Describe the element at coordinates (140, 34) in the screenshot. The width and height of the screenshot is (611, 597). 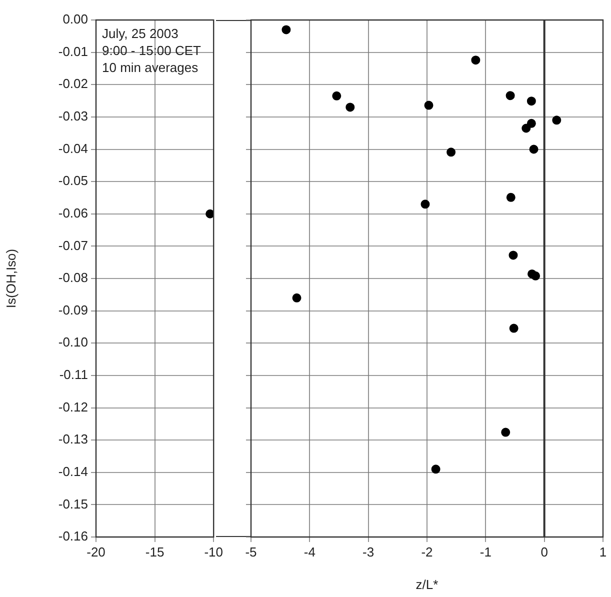
I see `annotation: July, 25 2003` at that location.